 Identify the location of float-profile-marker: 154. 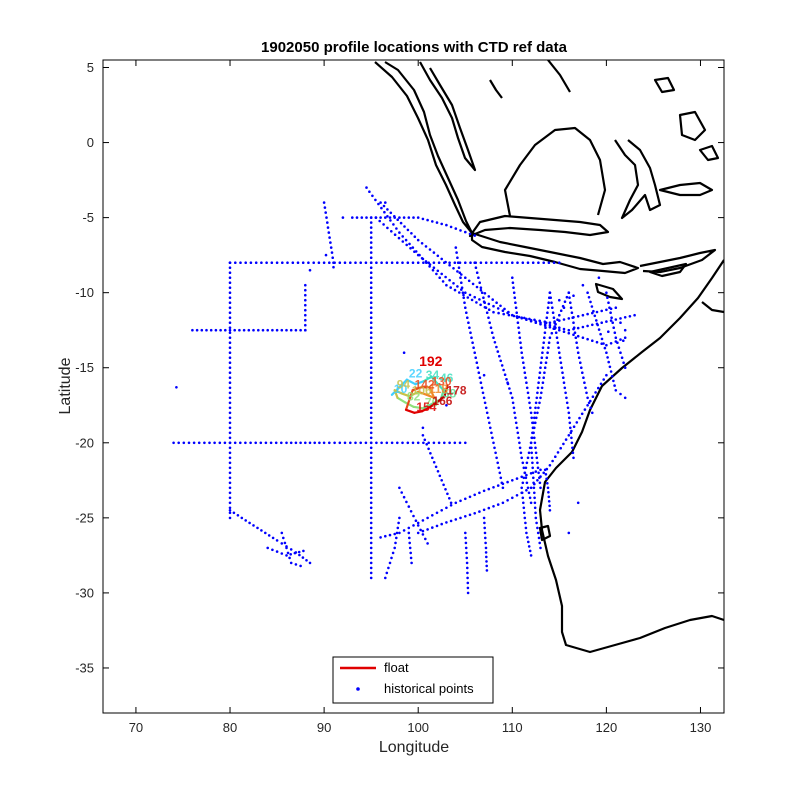
(426, 407).